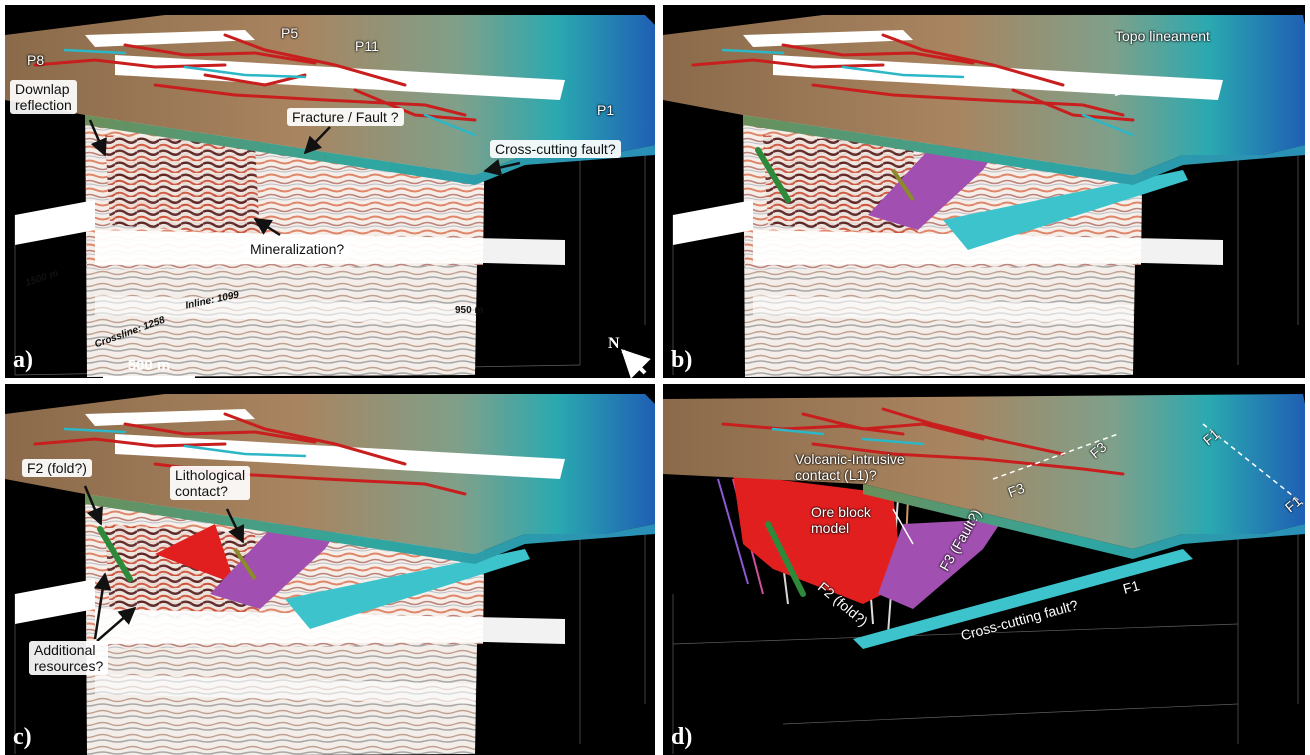  What do you see at coordinates (195, 554) in the screenshot?
I see `ore-body` at bounding box center [195, 554].